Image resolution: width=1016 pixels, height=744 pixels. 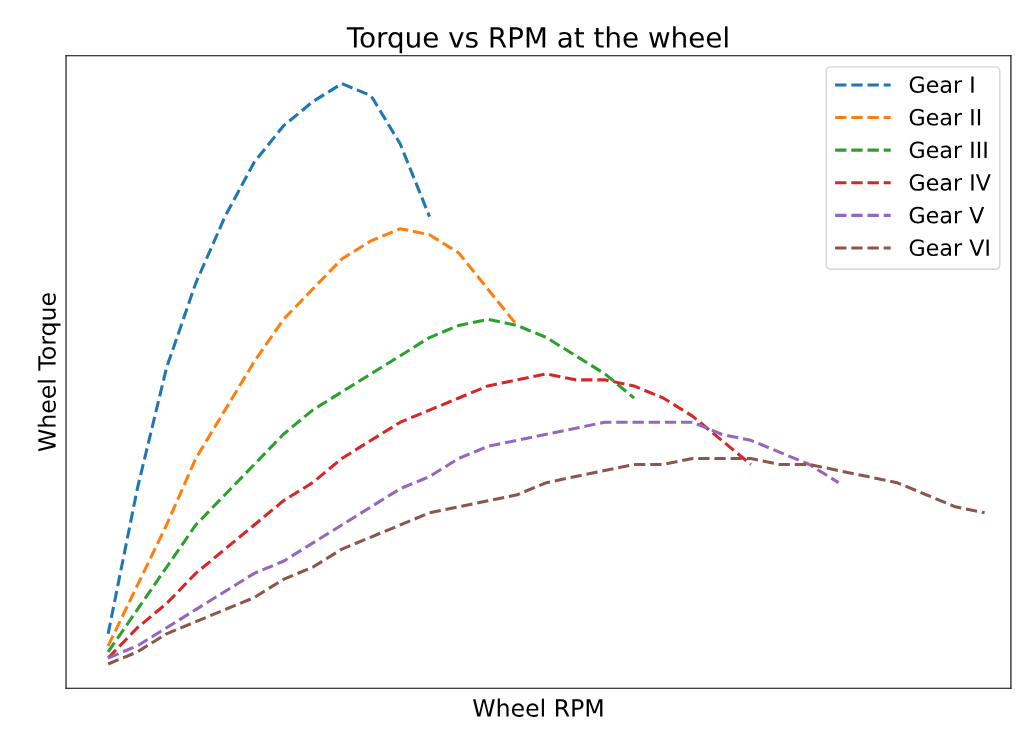 What do you see at coordinates (49, 372) in the screenshot?
I see `y-axis-title: Wheel Torque` at bounding box center [49, 372].